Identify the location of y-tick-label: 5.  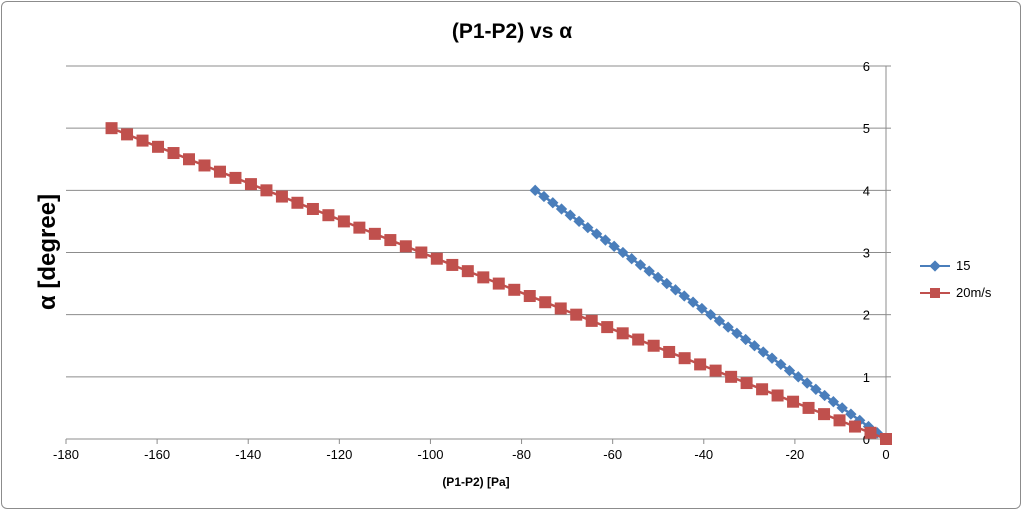
(866, 128).